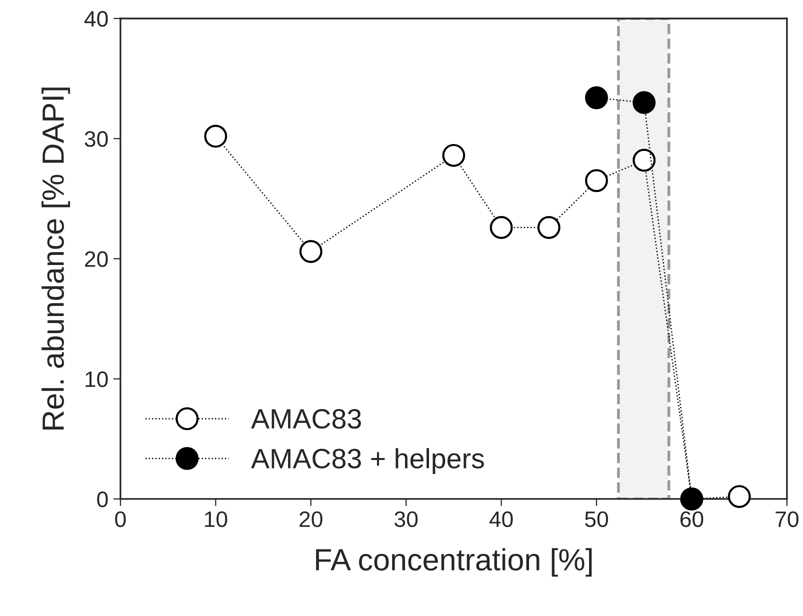 This screenshot has height=616, width=803. I want to click on x-tick-label: 10, so click(216, 519).